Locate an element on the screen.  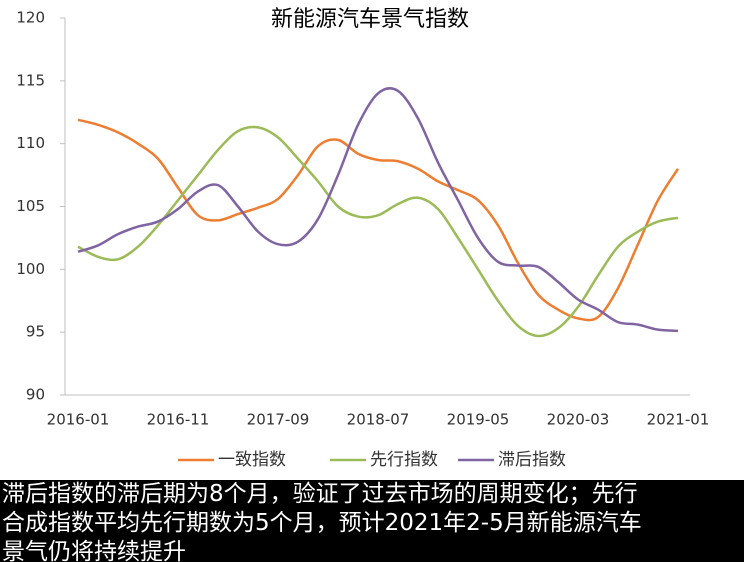
y-tick-label: 110 is located at coordinates (30, 143).